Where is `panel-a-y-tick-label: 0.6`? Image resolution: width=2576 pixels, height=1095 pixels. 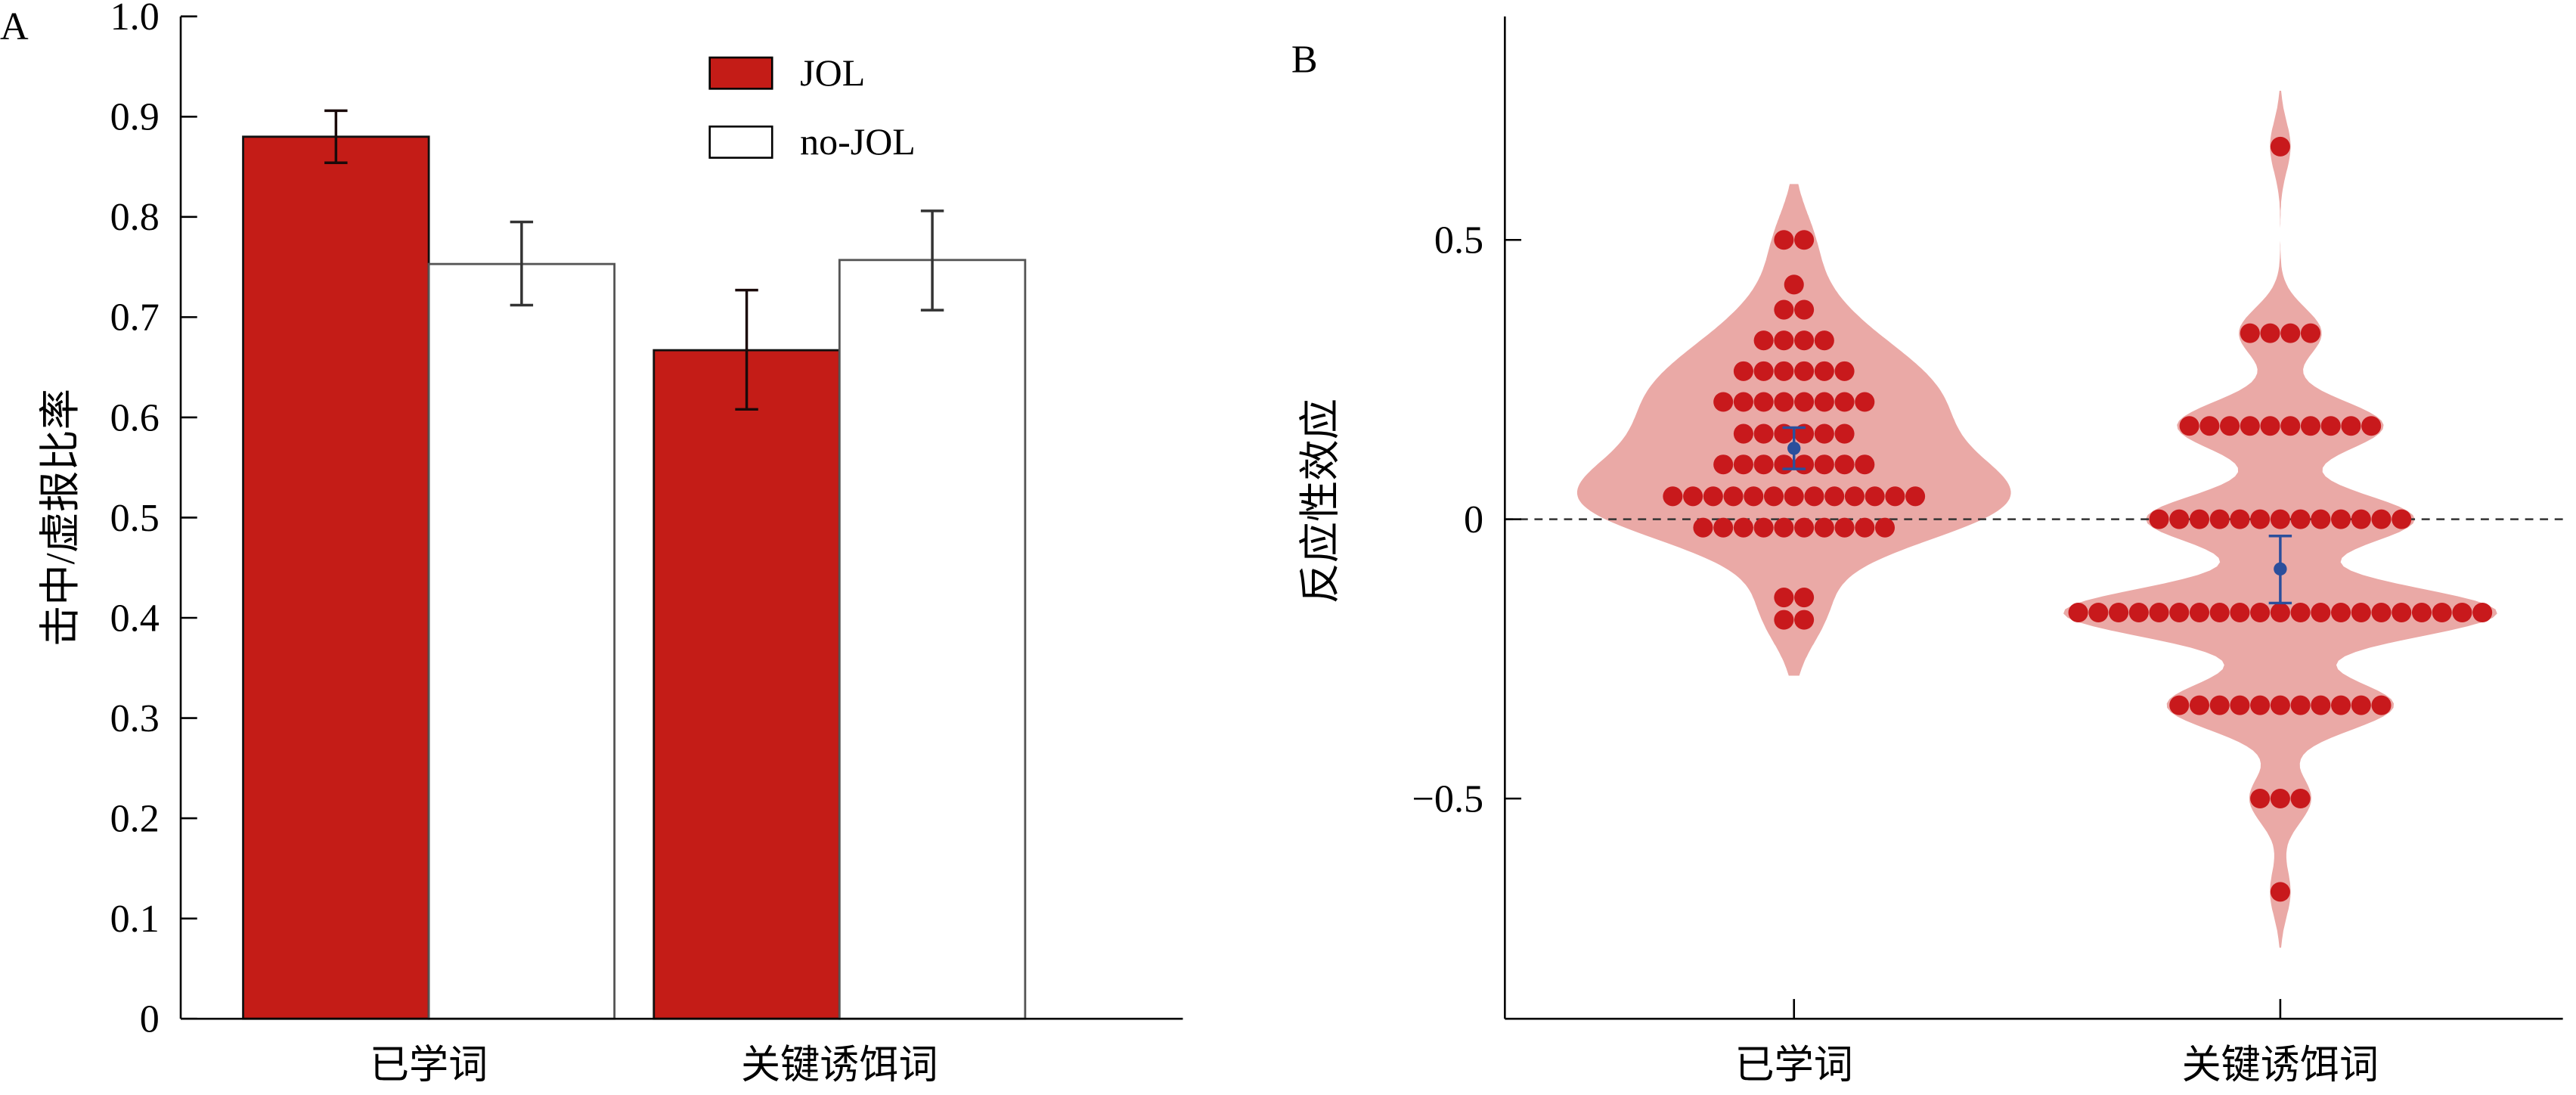
panel-a-y-tick-label: 0.6 is located at coordinates (135, 418).